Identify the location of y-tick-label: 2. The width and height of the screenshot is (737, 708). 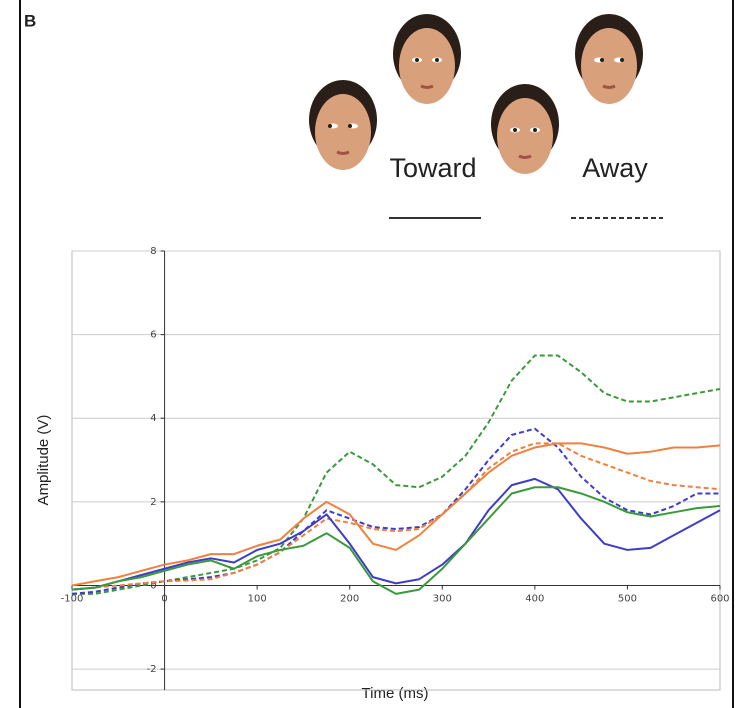
(153, 502).